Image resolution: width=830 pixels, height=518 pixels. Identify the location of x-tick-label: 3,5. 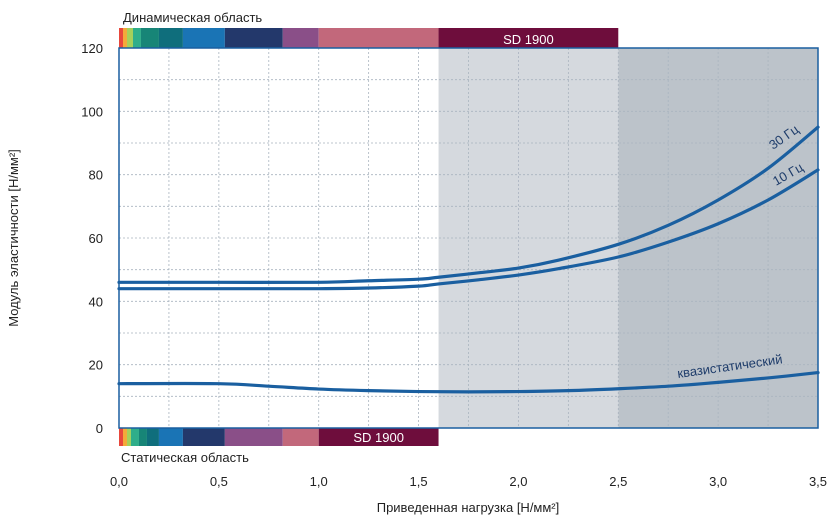
(818, 481).